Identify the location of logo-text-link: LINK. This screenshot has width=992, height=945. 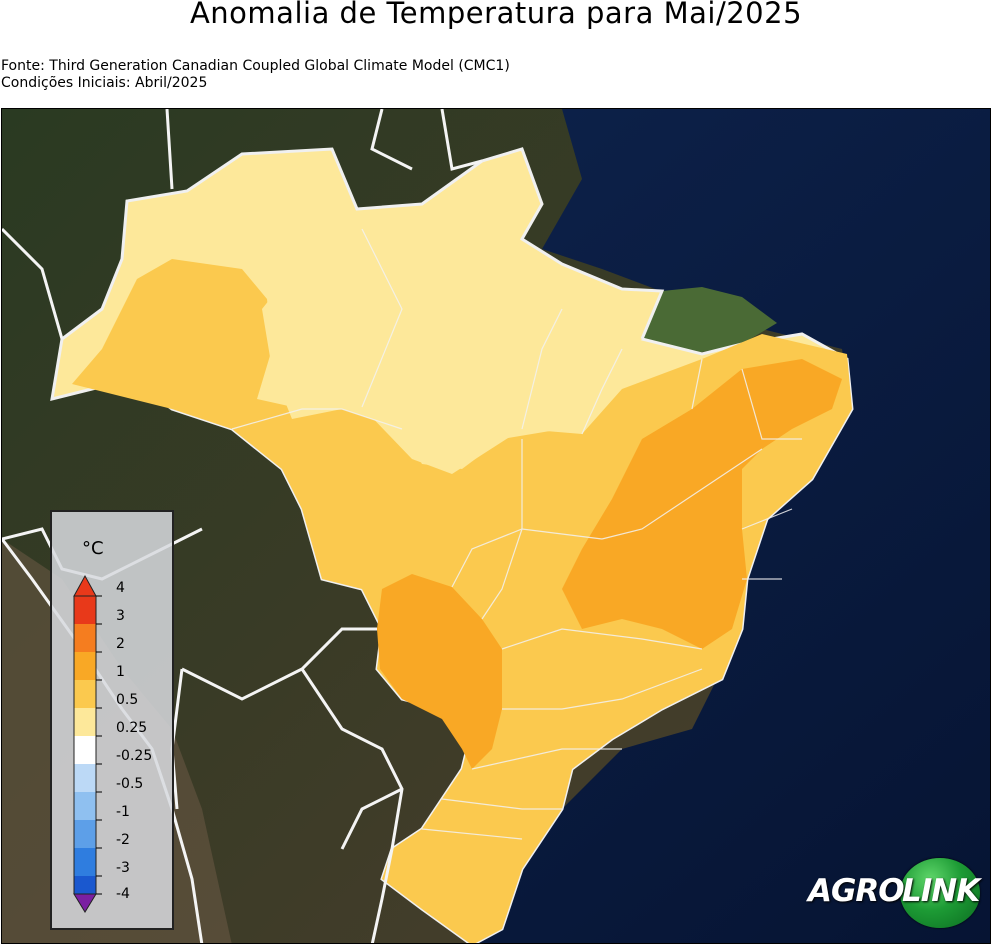
(941, 891).